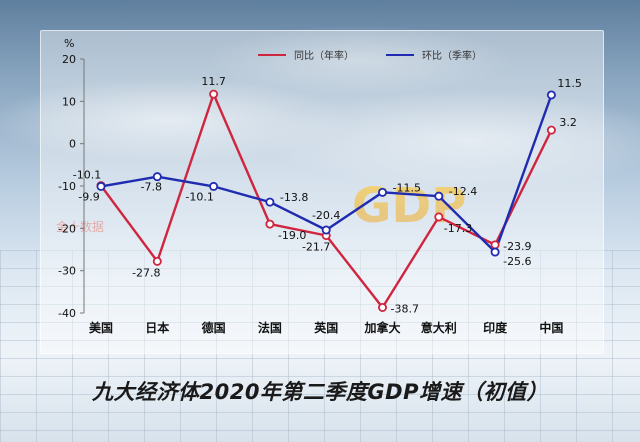 This screenshot has height=442, width=640. What do you see at coordinates (69, 101) in the screenshot?
I see `y-tick-label: 10` at bounding box center [69, 101].